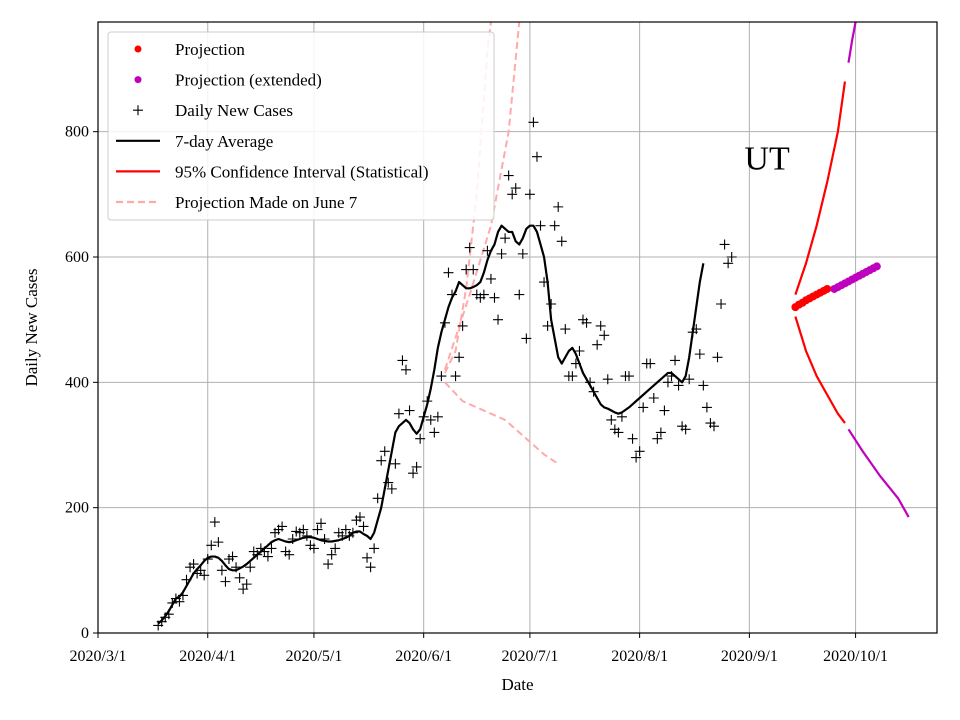  Describe the element at coordinates (852, 42) in the screenshot. I see `ci-extended-upper-line` at that location.